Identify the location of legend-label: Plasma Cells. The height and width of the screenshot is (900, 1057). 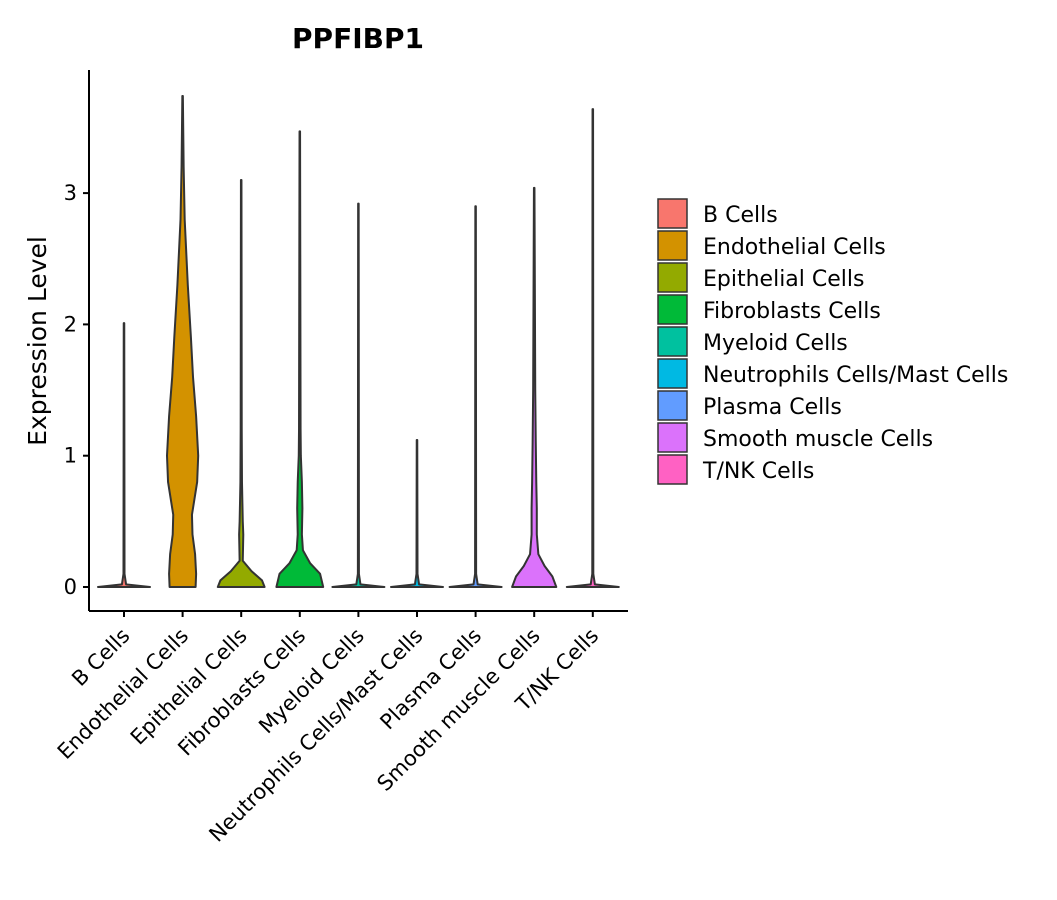
(772, 407).